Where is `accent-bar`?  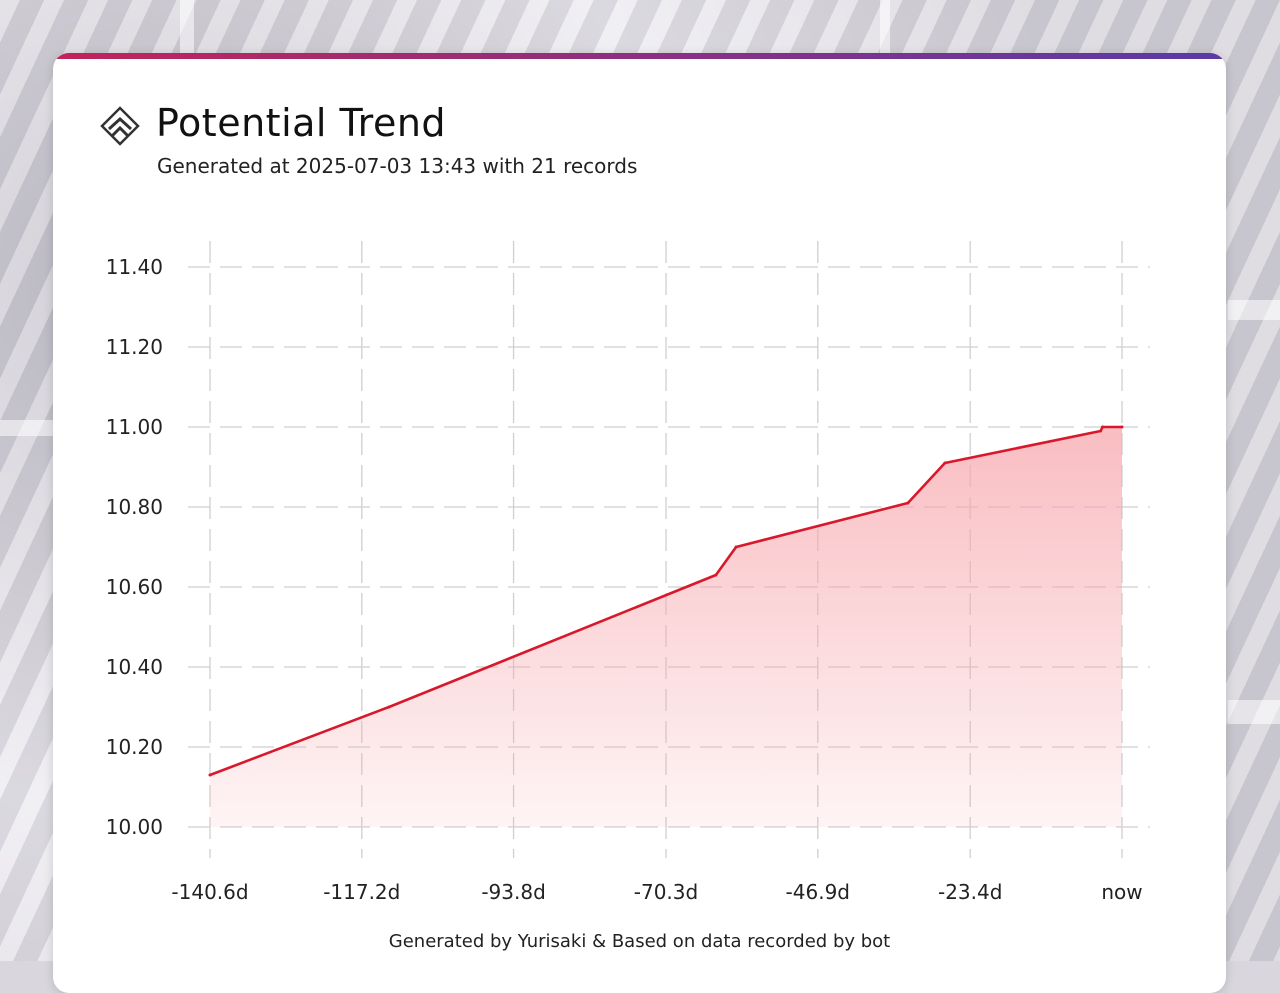
accent-bar is located at coordinates (639, 56).